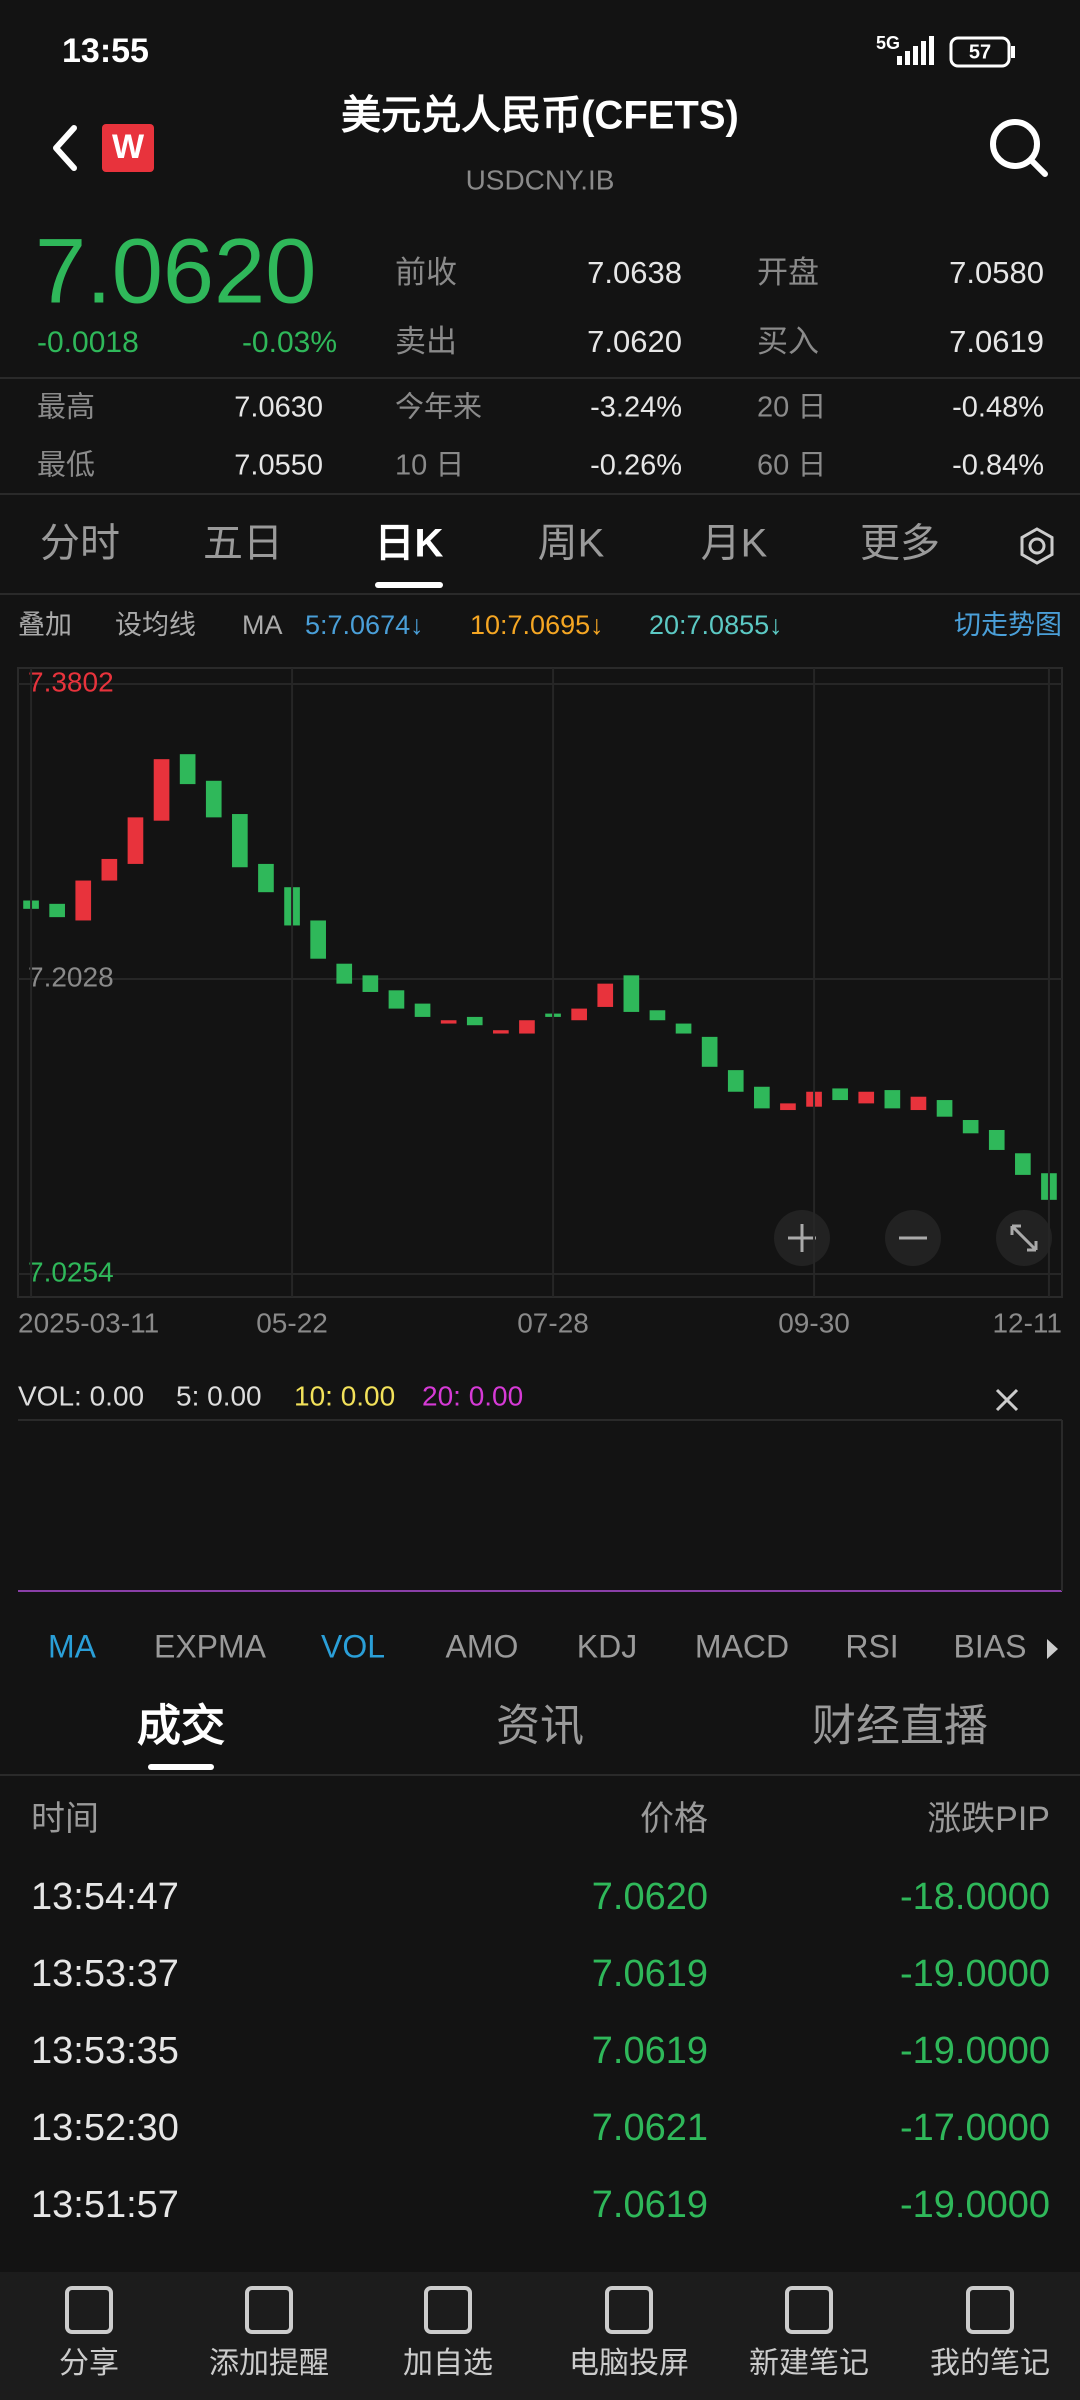  Describe the element at coordinates (80, 544) in the screenshot. I see `period-tab: 分时` at that location.